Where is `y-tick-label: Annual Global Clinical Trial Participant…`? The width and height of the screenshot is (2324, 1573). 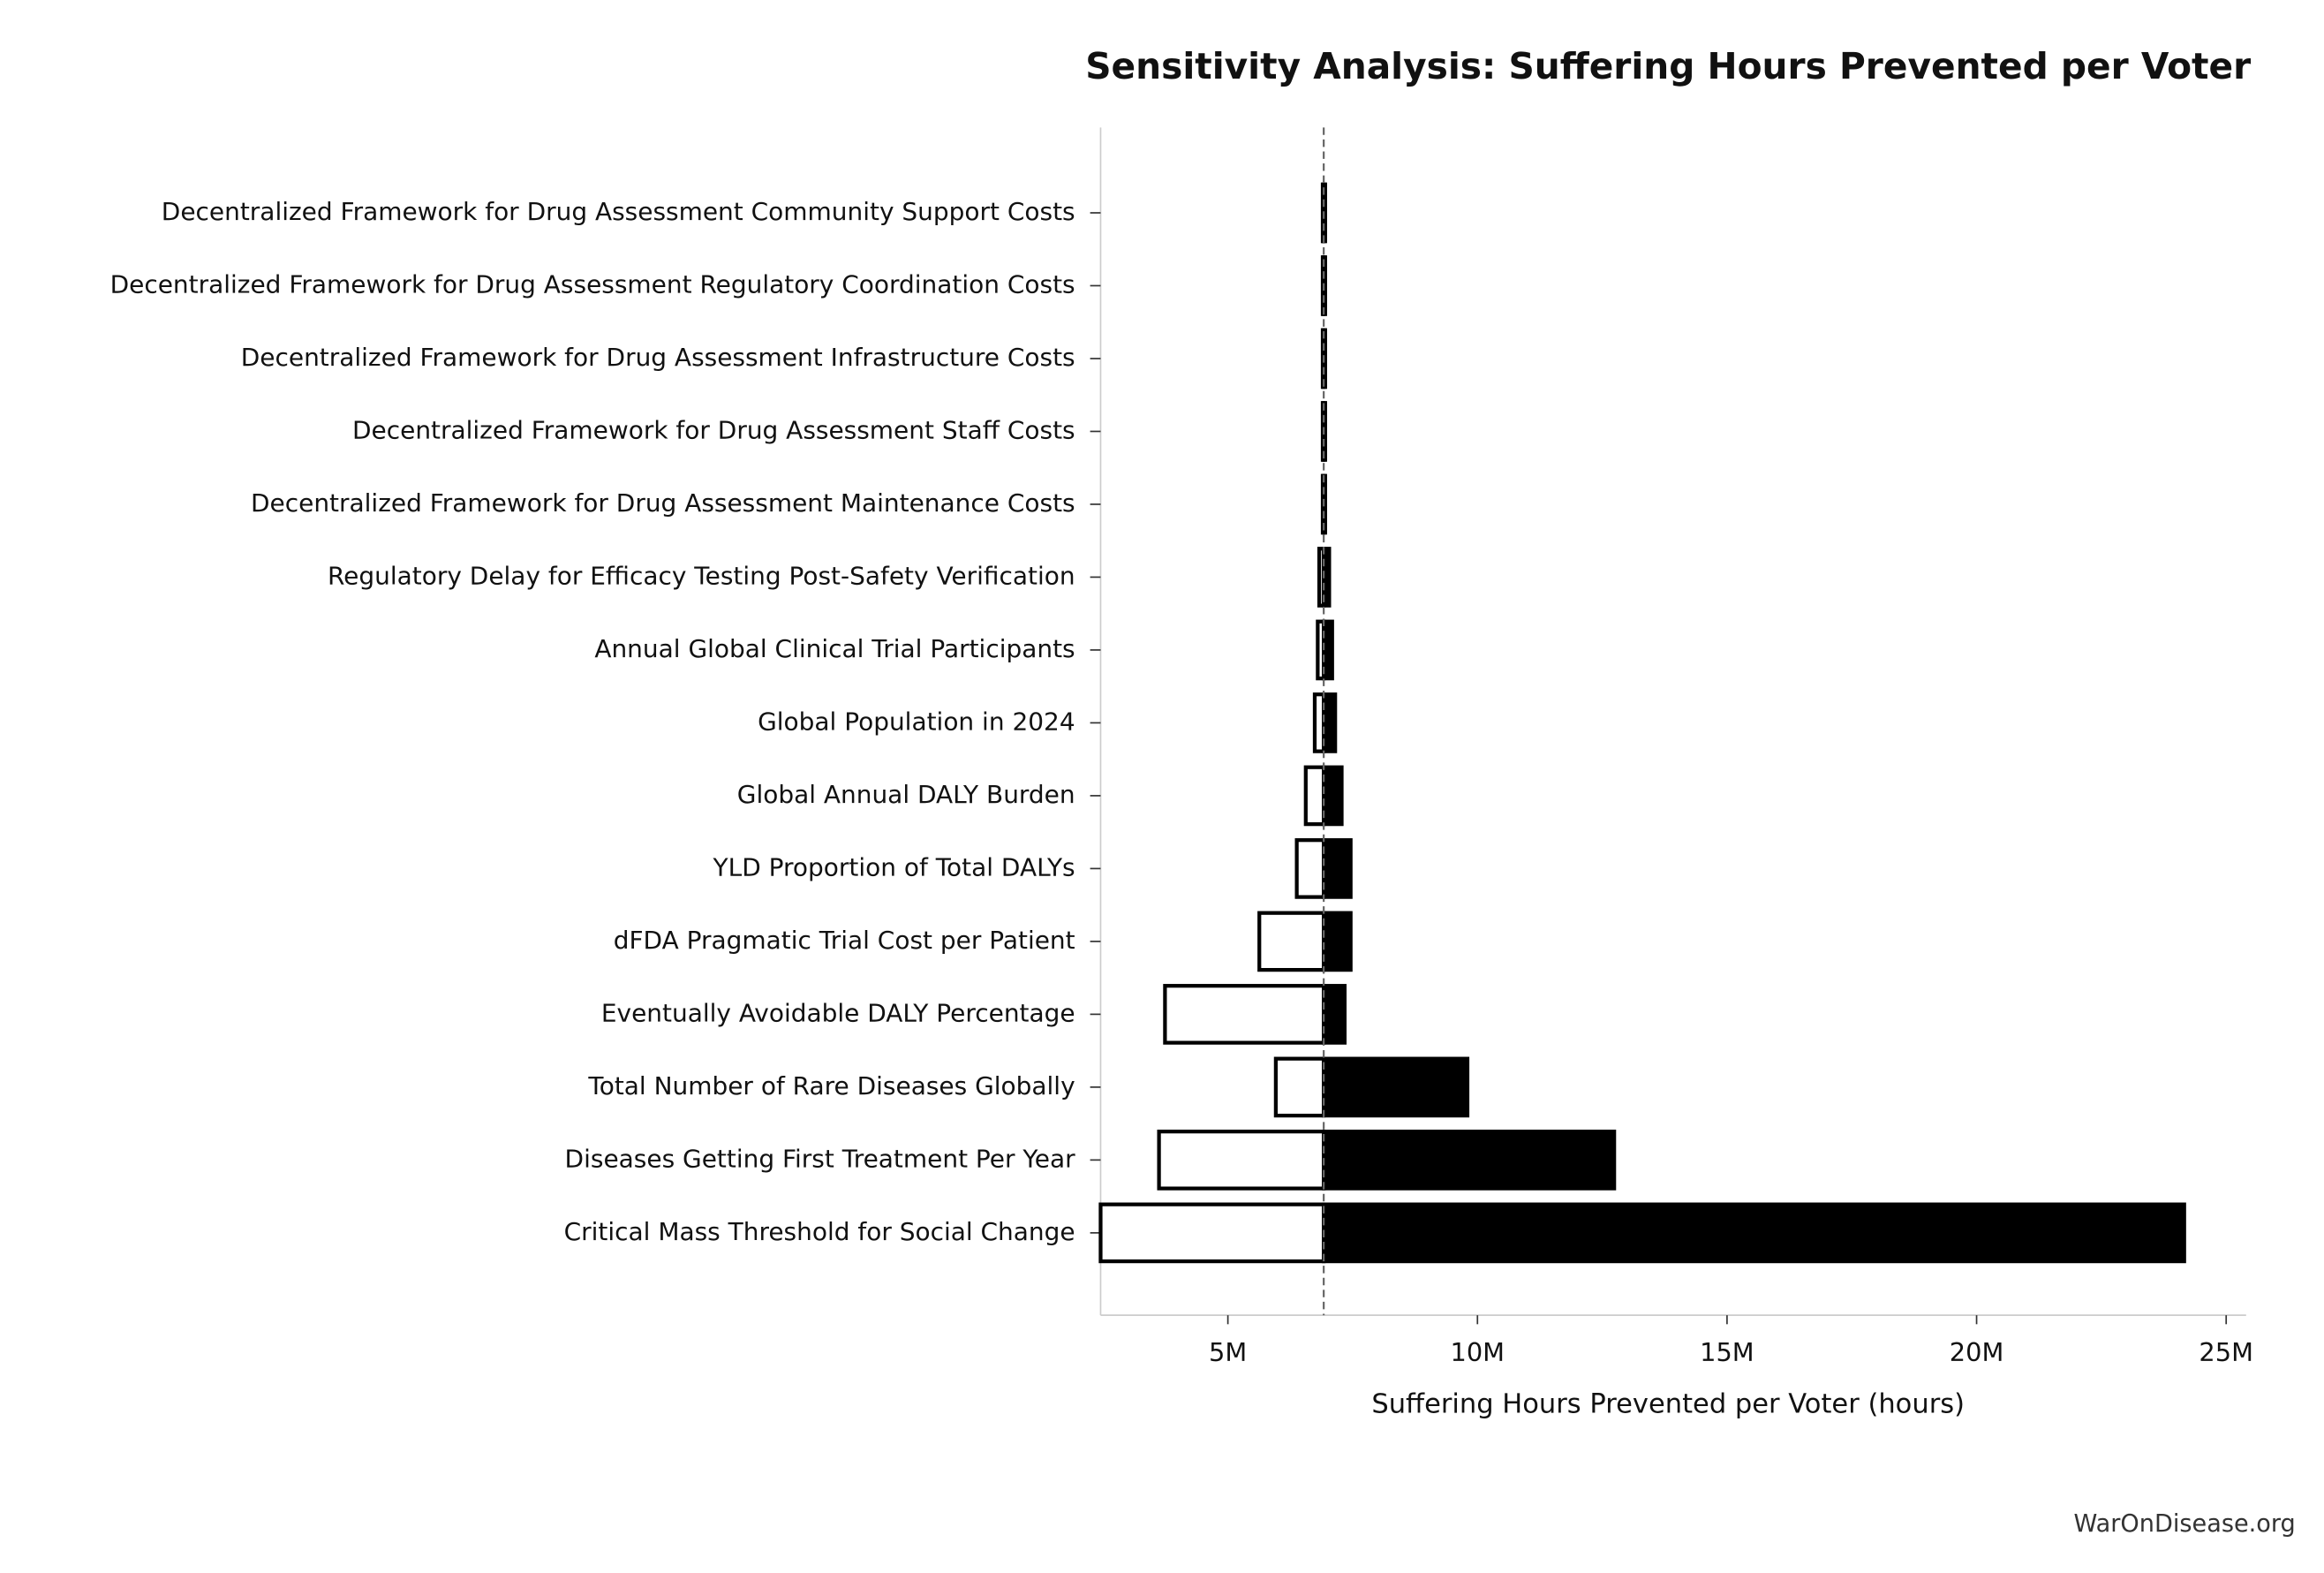
y-tick-label: Annual Global Clinical Trial Participant… is located at coordinates (834, 649).